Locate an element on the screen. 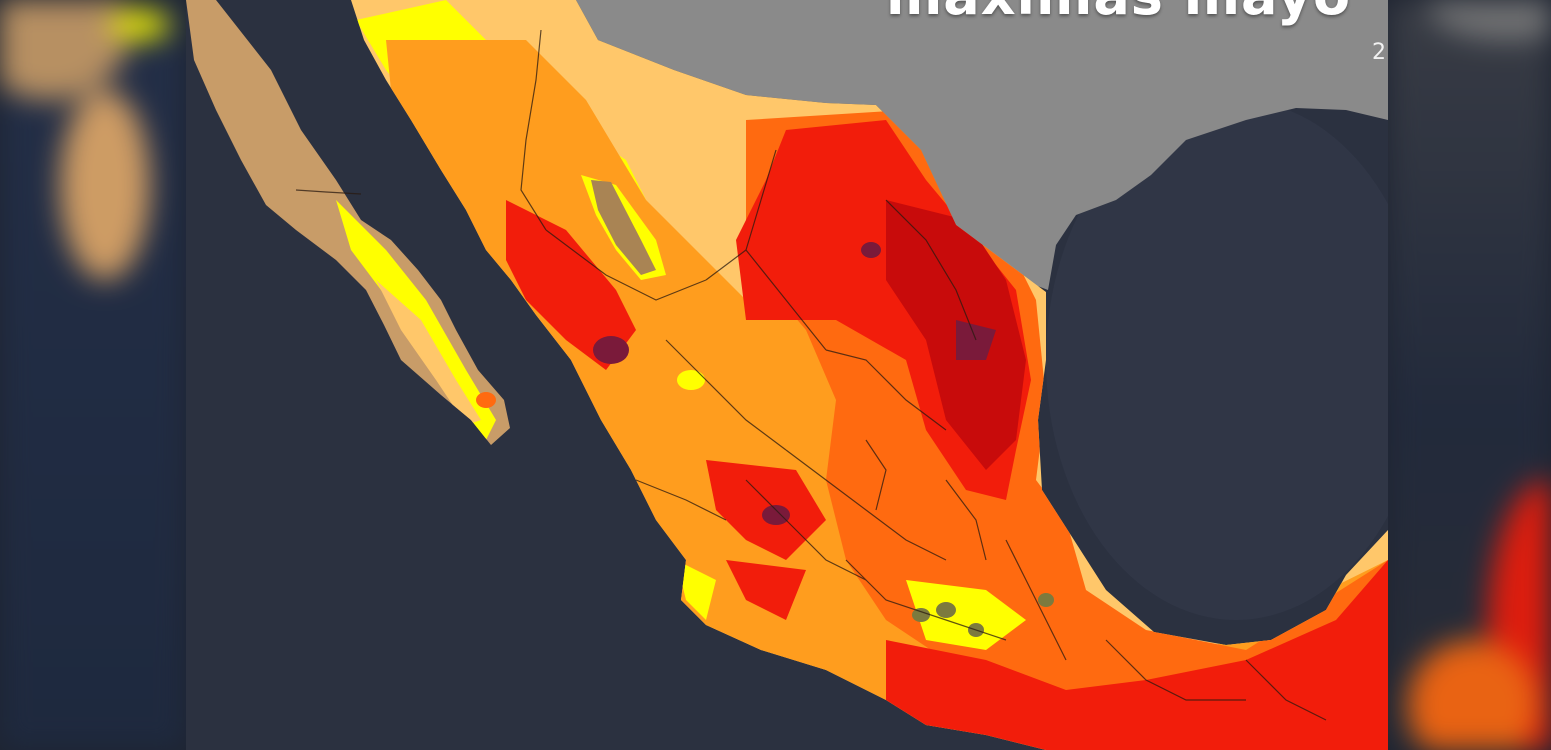 Image resolution: width=1551 pixels, height=750 pixels. red-zone-south is located at coordinates (1137, 655).